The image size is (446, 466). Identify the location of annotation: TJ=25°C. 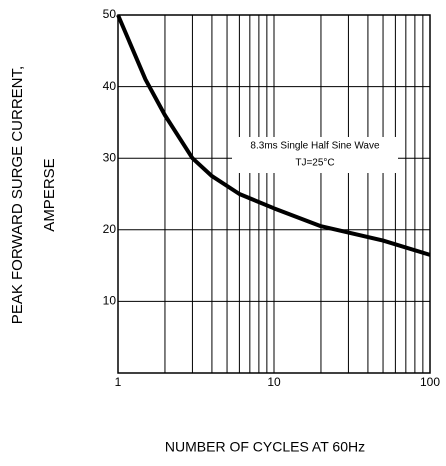
(314, 163).